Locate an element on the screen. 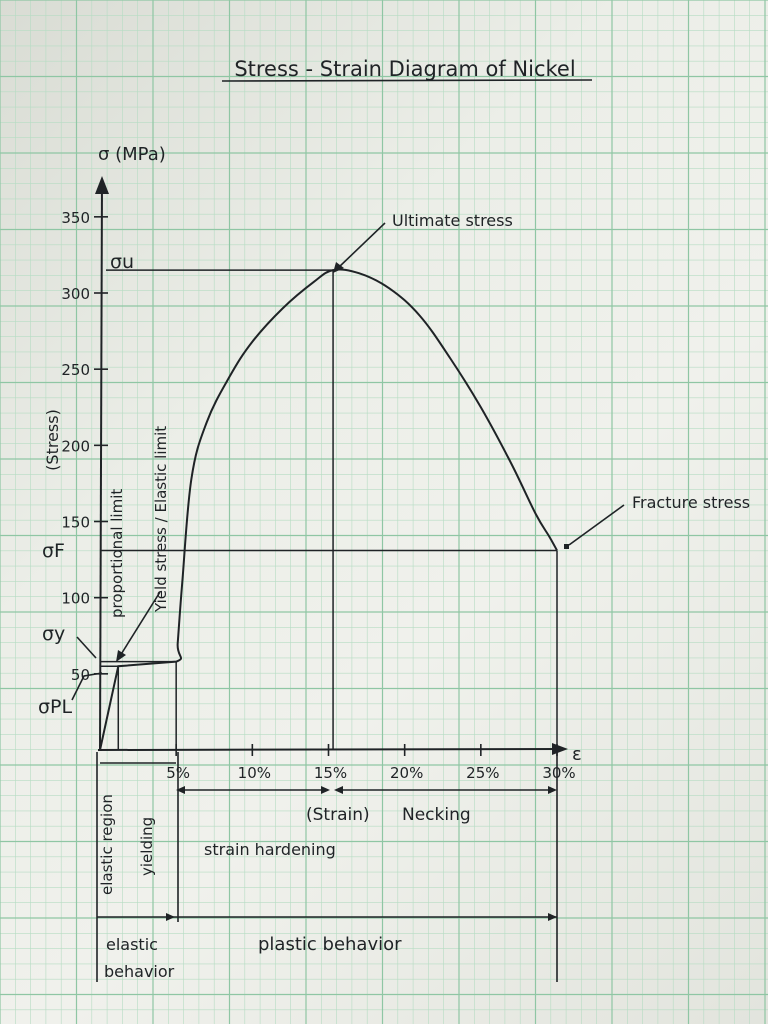 This screenshot has height=1024, width=768. plastic-behavior-label: plastic behavior is located at coordinates (330, 944).